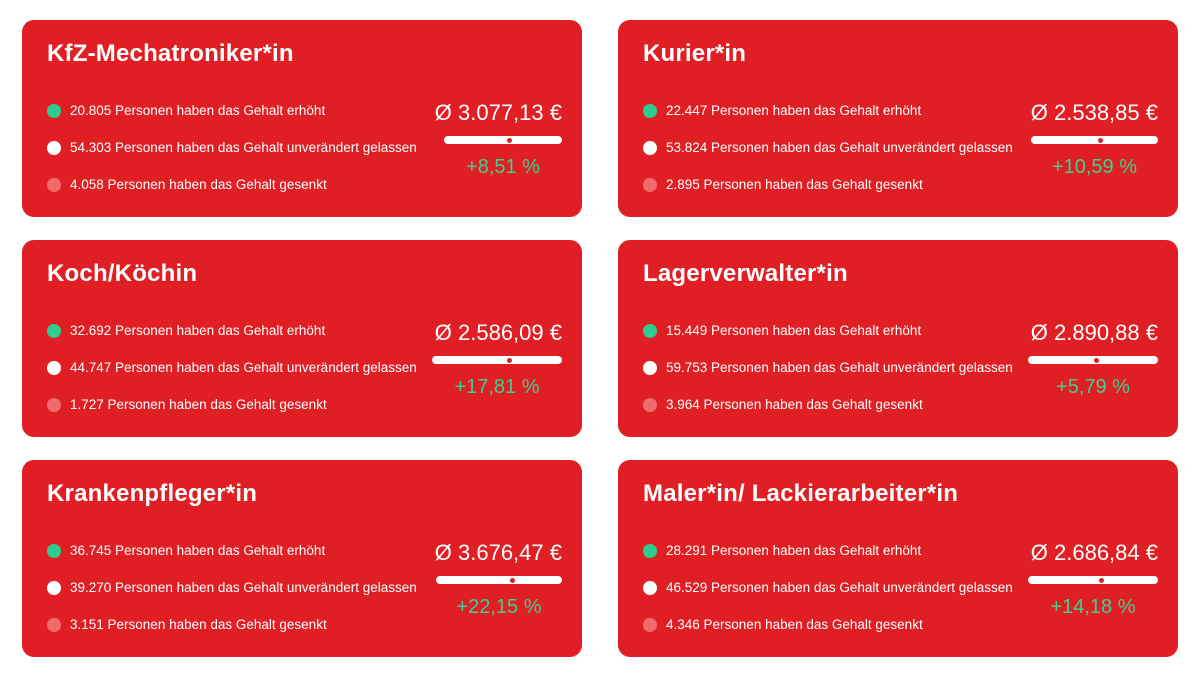 This screenshot has width=1200, height=675. What do you see at coordinates (198, 330) in the screenshot?
I see `stat-up-text: 32.692 Personen haben das Gehalt erhöht` at bounding box center [198, 330].